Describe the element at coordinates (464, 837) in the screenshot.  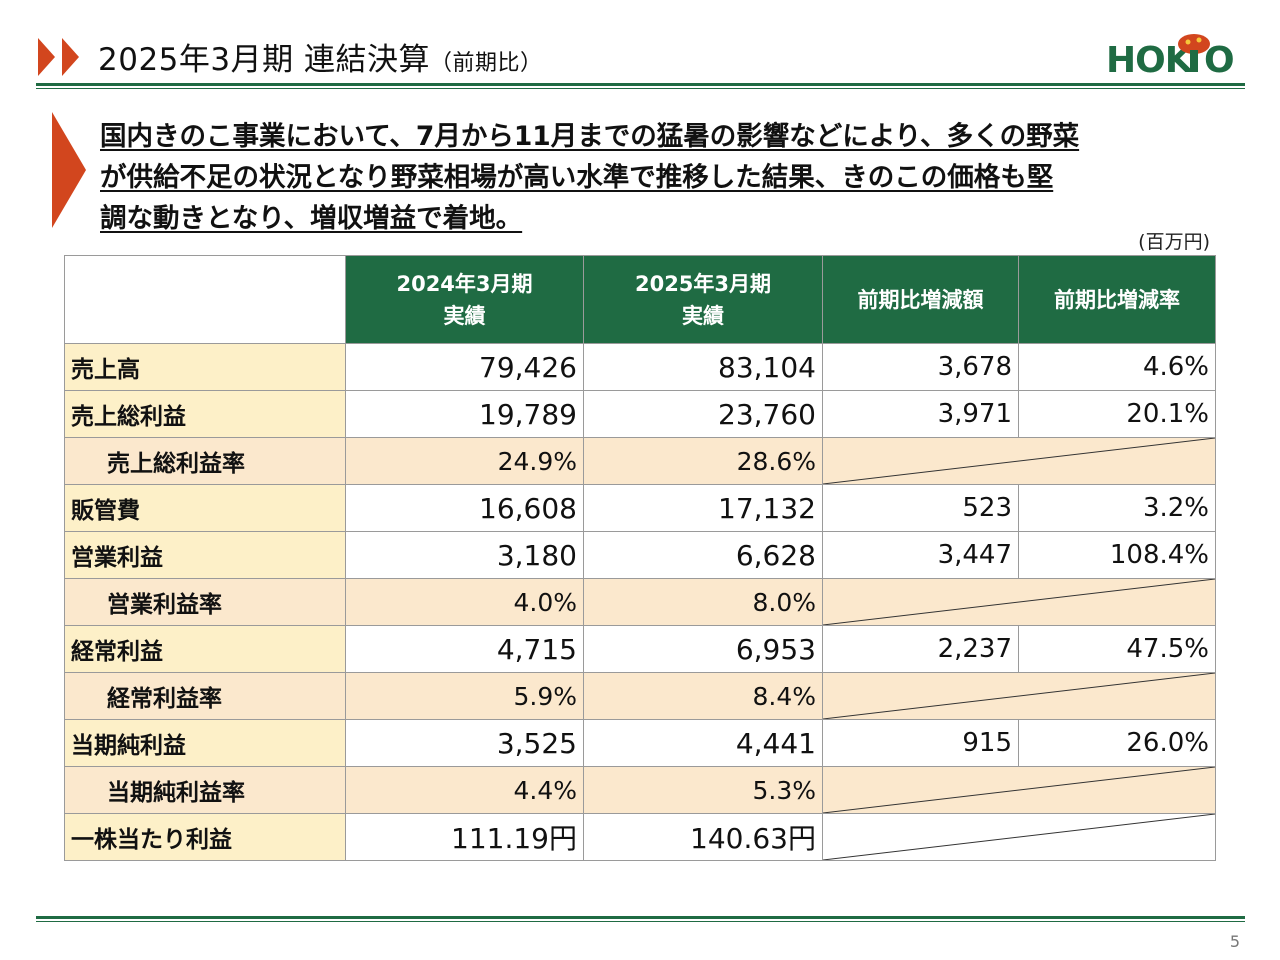
I see `value-prev: 111.19円` at that location.